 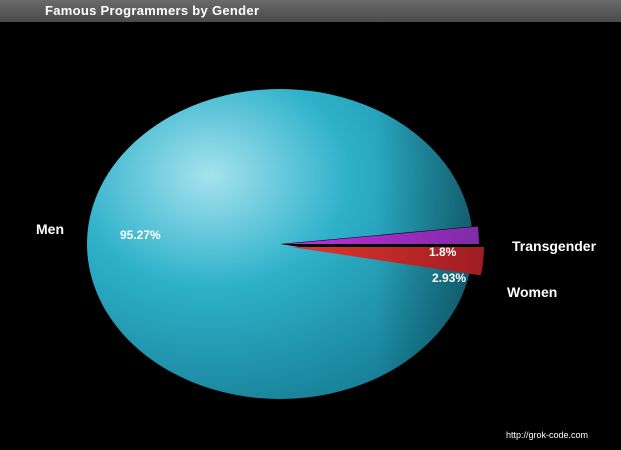 What do you see at coordinates (152, 10) in the screenshot?
I see `chart-title: Famous Programmers by Gender` at bounding box center [152, 10].